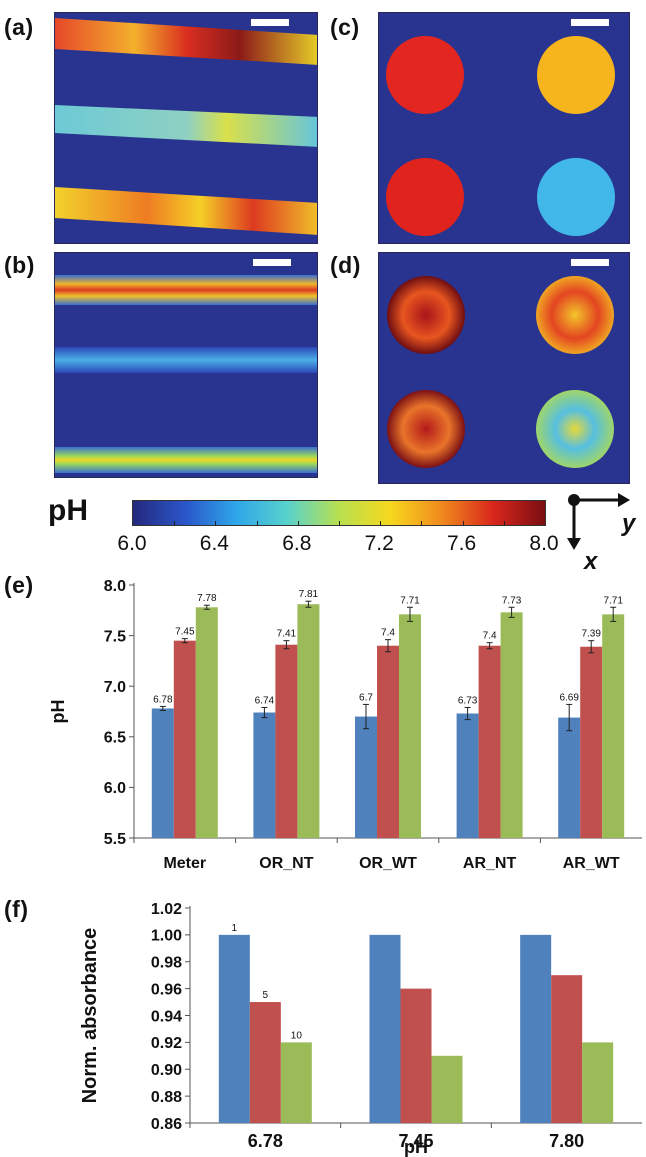 Image resolution: width=646 pixels, height=1157 pixels. What do you see at coordinates (287, 634) in the screenshot?
I see `data-label: 7.41` at bounding box center [287, 634].